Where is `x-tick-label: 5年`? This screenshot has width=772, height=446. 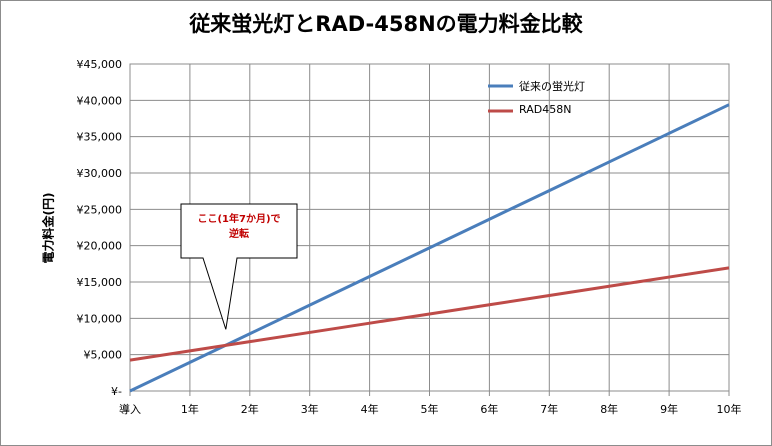 x-tick-label: 5年 is located at coordinates (430, 409).